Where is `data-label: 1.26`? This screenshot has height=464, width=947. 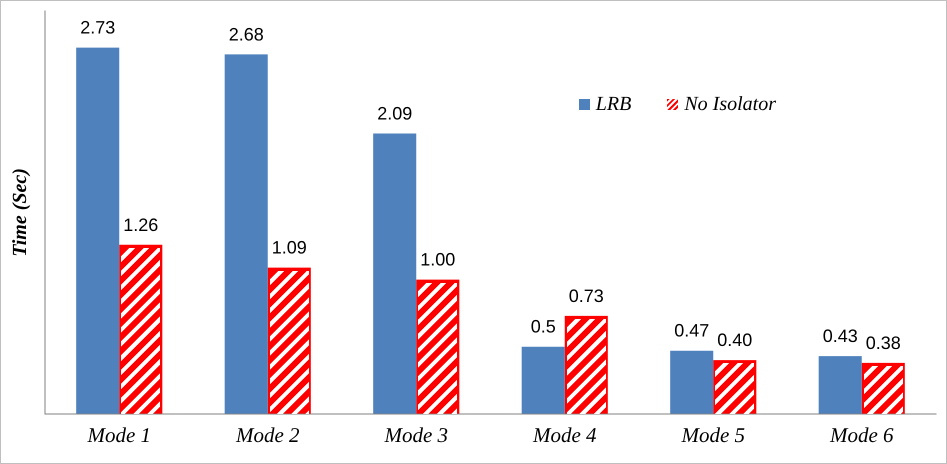
data-label: 1.26 is located at coordinates (140, 224).